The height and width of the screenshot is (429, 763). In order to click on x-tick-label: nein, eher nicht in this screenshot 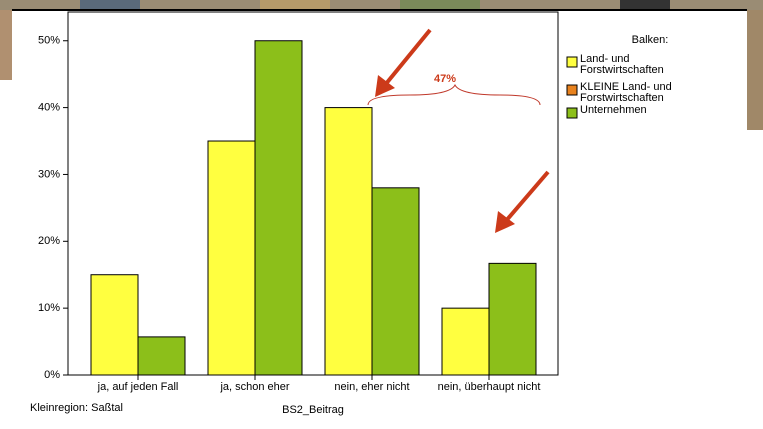, I will do `click(371, 387)`.